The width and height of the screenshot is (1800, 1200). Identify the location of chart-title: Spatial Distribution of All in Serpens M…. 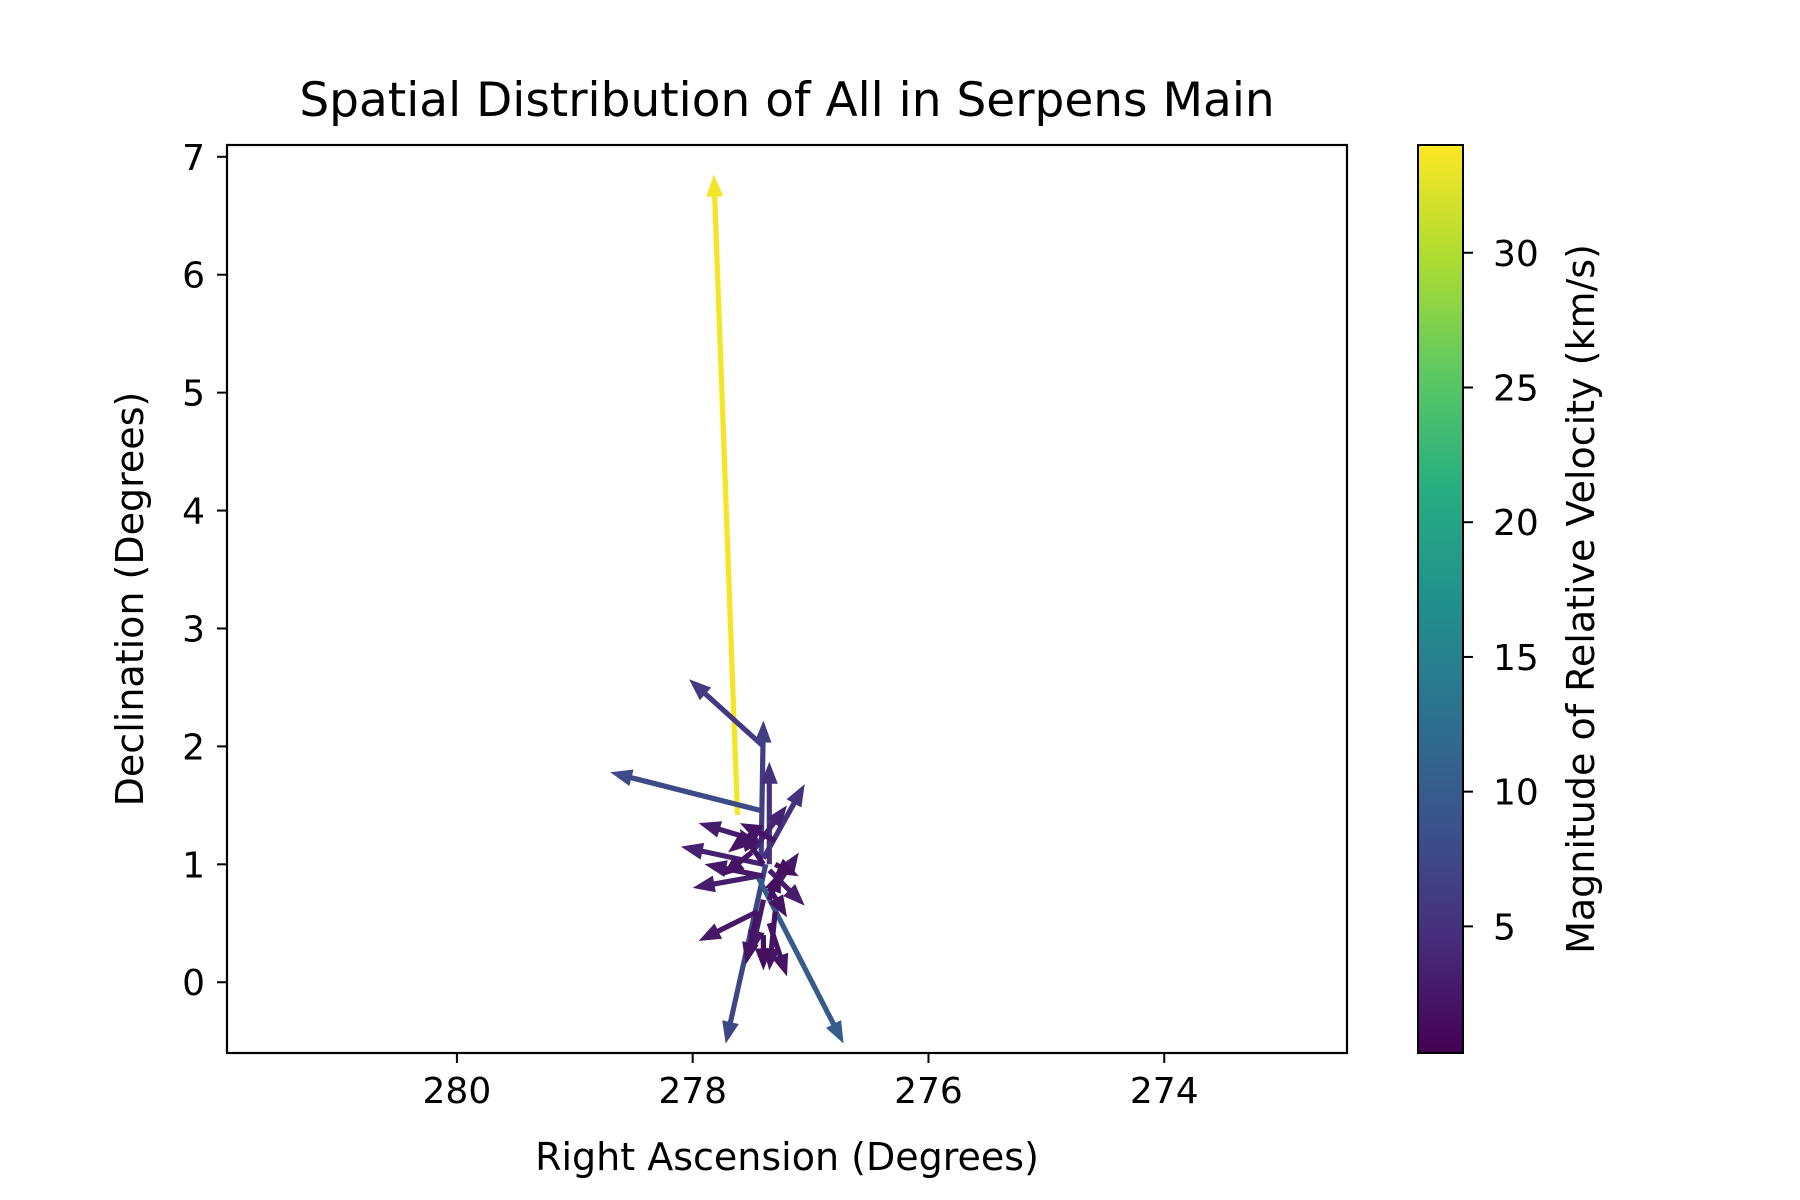
(786, 100).